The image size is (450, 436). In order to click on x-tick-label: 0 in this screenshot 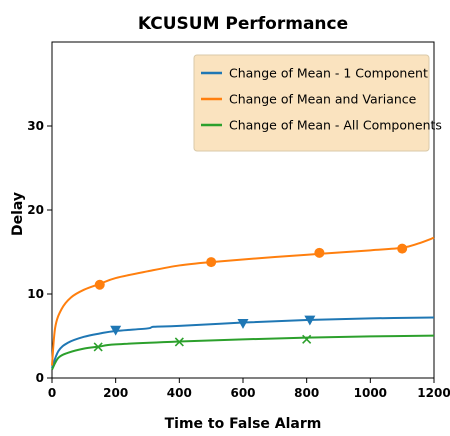, I will do `click(52, 393)`.